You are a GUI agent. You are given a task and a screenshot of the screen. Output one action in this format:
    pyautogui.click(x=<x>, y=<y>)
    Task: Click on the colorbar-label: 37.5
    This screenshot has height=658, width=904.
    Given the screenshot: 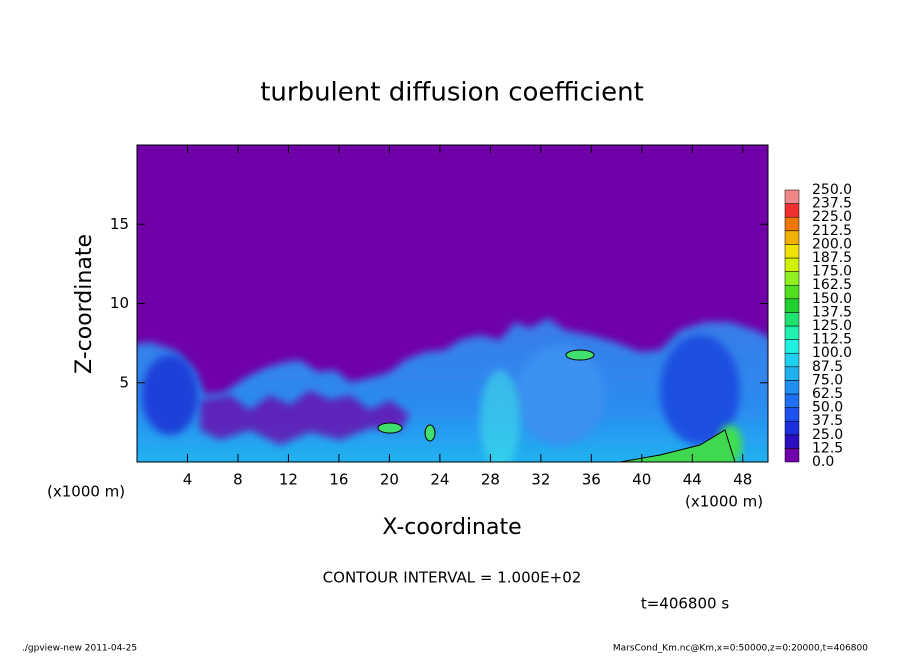 What is the action you would take?
    pyautogui.click(x=827, y=421)
    